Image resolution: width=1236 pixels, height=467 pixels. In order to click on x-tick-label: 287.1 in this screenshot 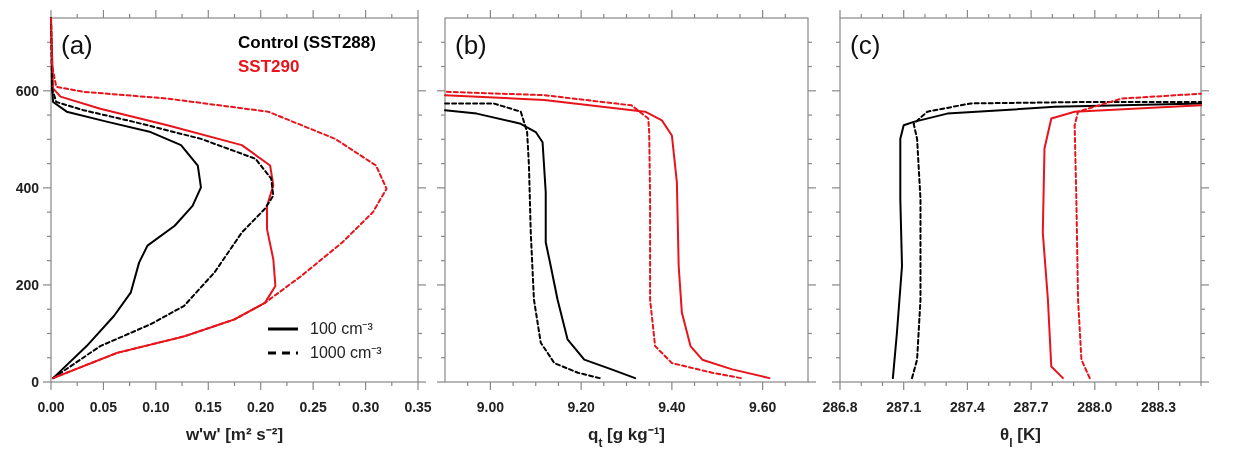, I will do `click(904, 407)`.